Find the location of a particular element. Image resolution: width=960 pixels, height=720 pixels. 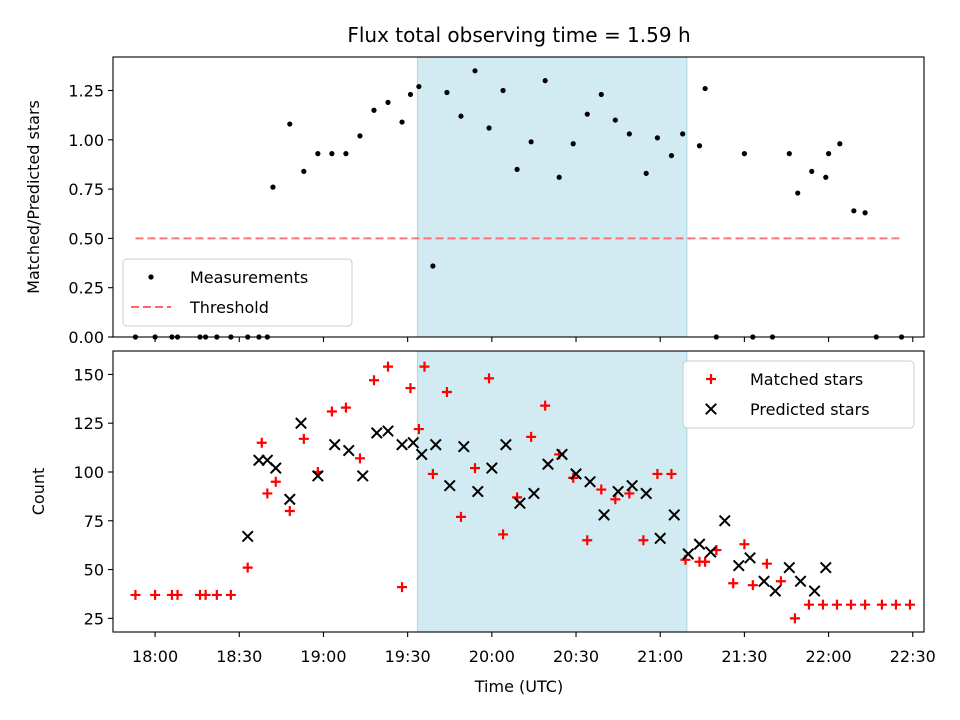

legend-swatch is located at coordinates (711, 379).